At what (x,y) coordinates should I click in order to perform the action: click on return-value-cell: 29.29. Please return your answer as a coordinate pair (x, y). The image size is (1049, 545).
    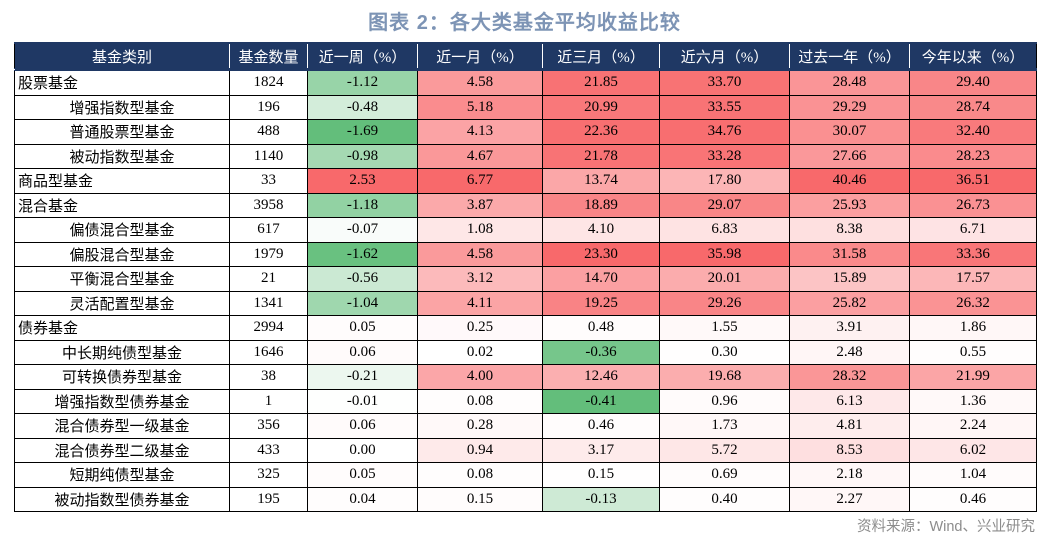
    Looking at the image, I should click on (849, 107).